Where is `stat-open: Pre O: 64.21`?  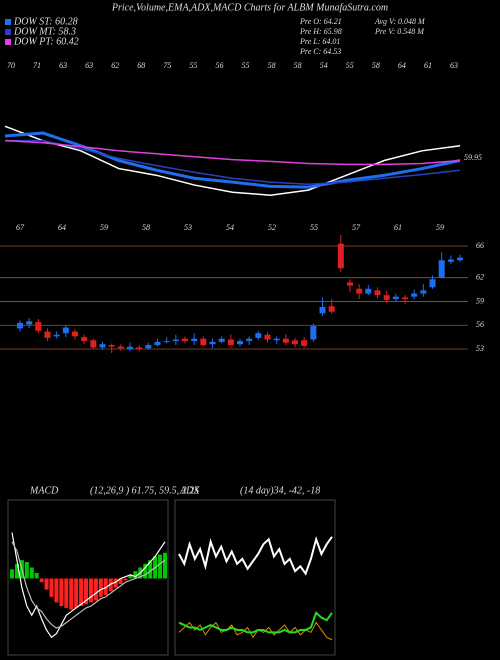
stat-open: Pre O: 64.21 is located at coordinates (320, 21).